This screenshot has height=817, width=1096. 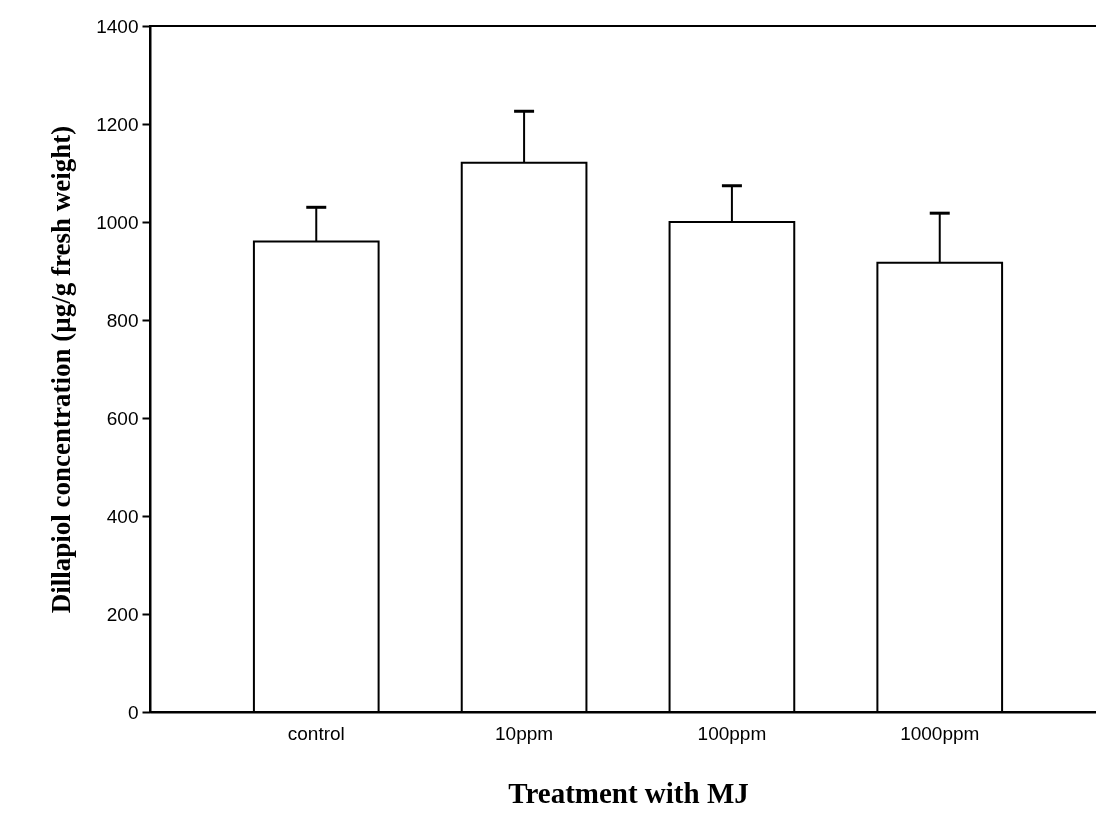 I want to click on y-tick-label: 800, so click(x=122, y=320).